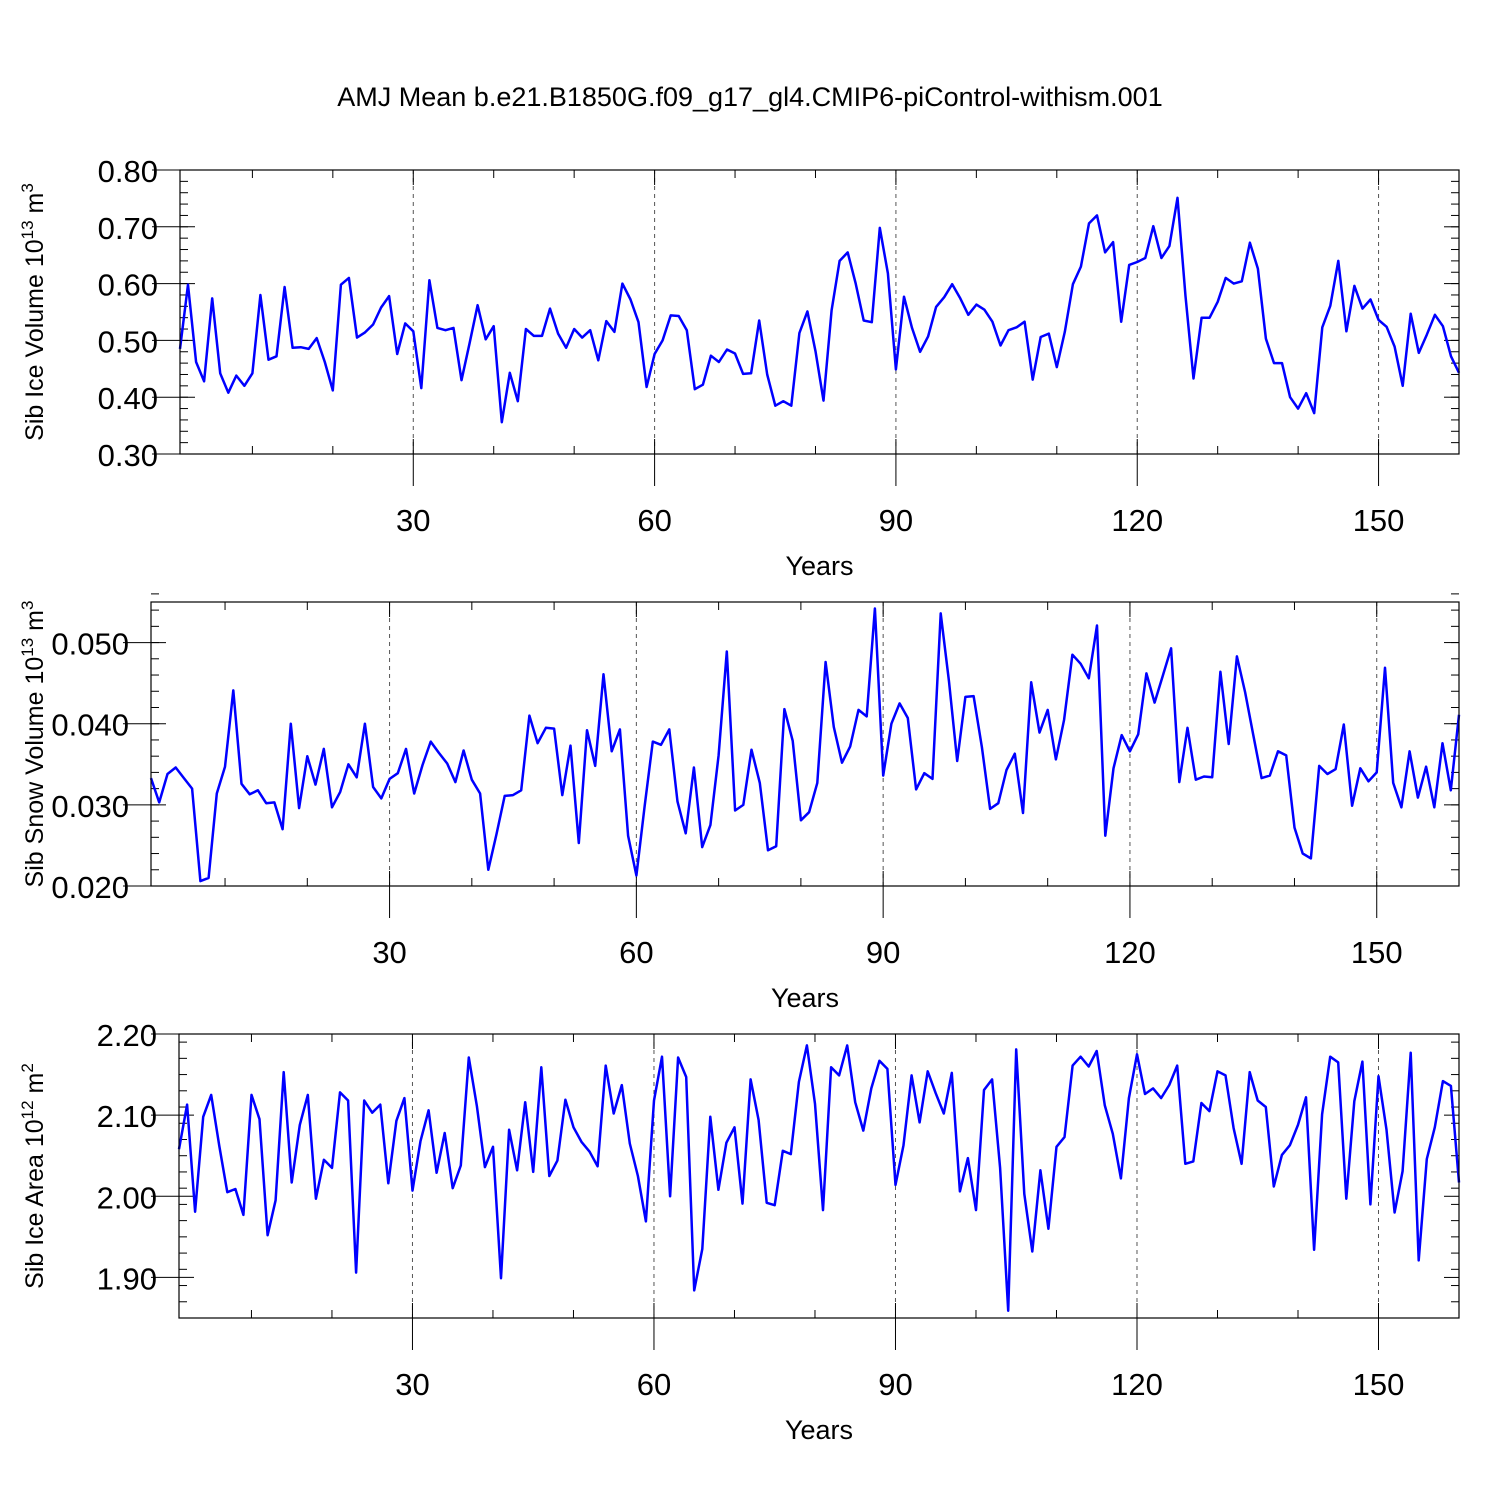 This screenshot has width=1500, height=1500. What do you see at coordinates (33, 1176) in the screenshot?
I see `y-axis-label: Sib Ice Area 1012 m2` at bounding box center [33, 1176].